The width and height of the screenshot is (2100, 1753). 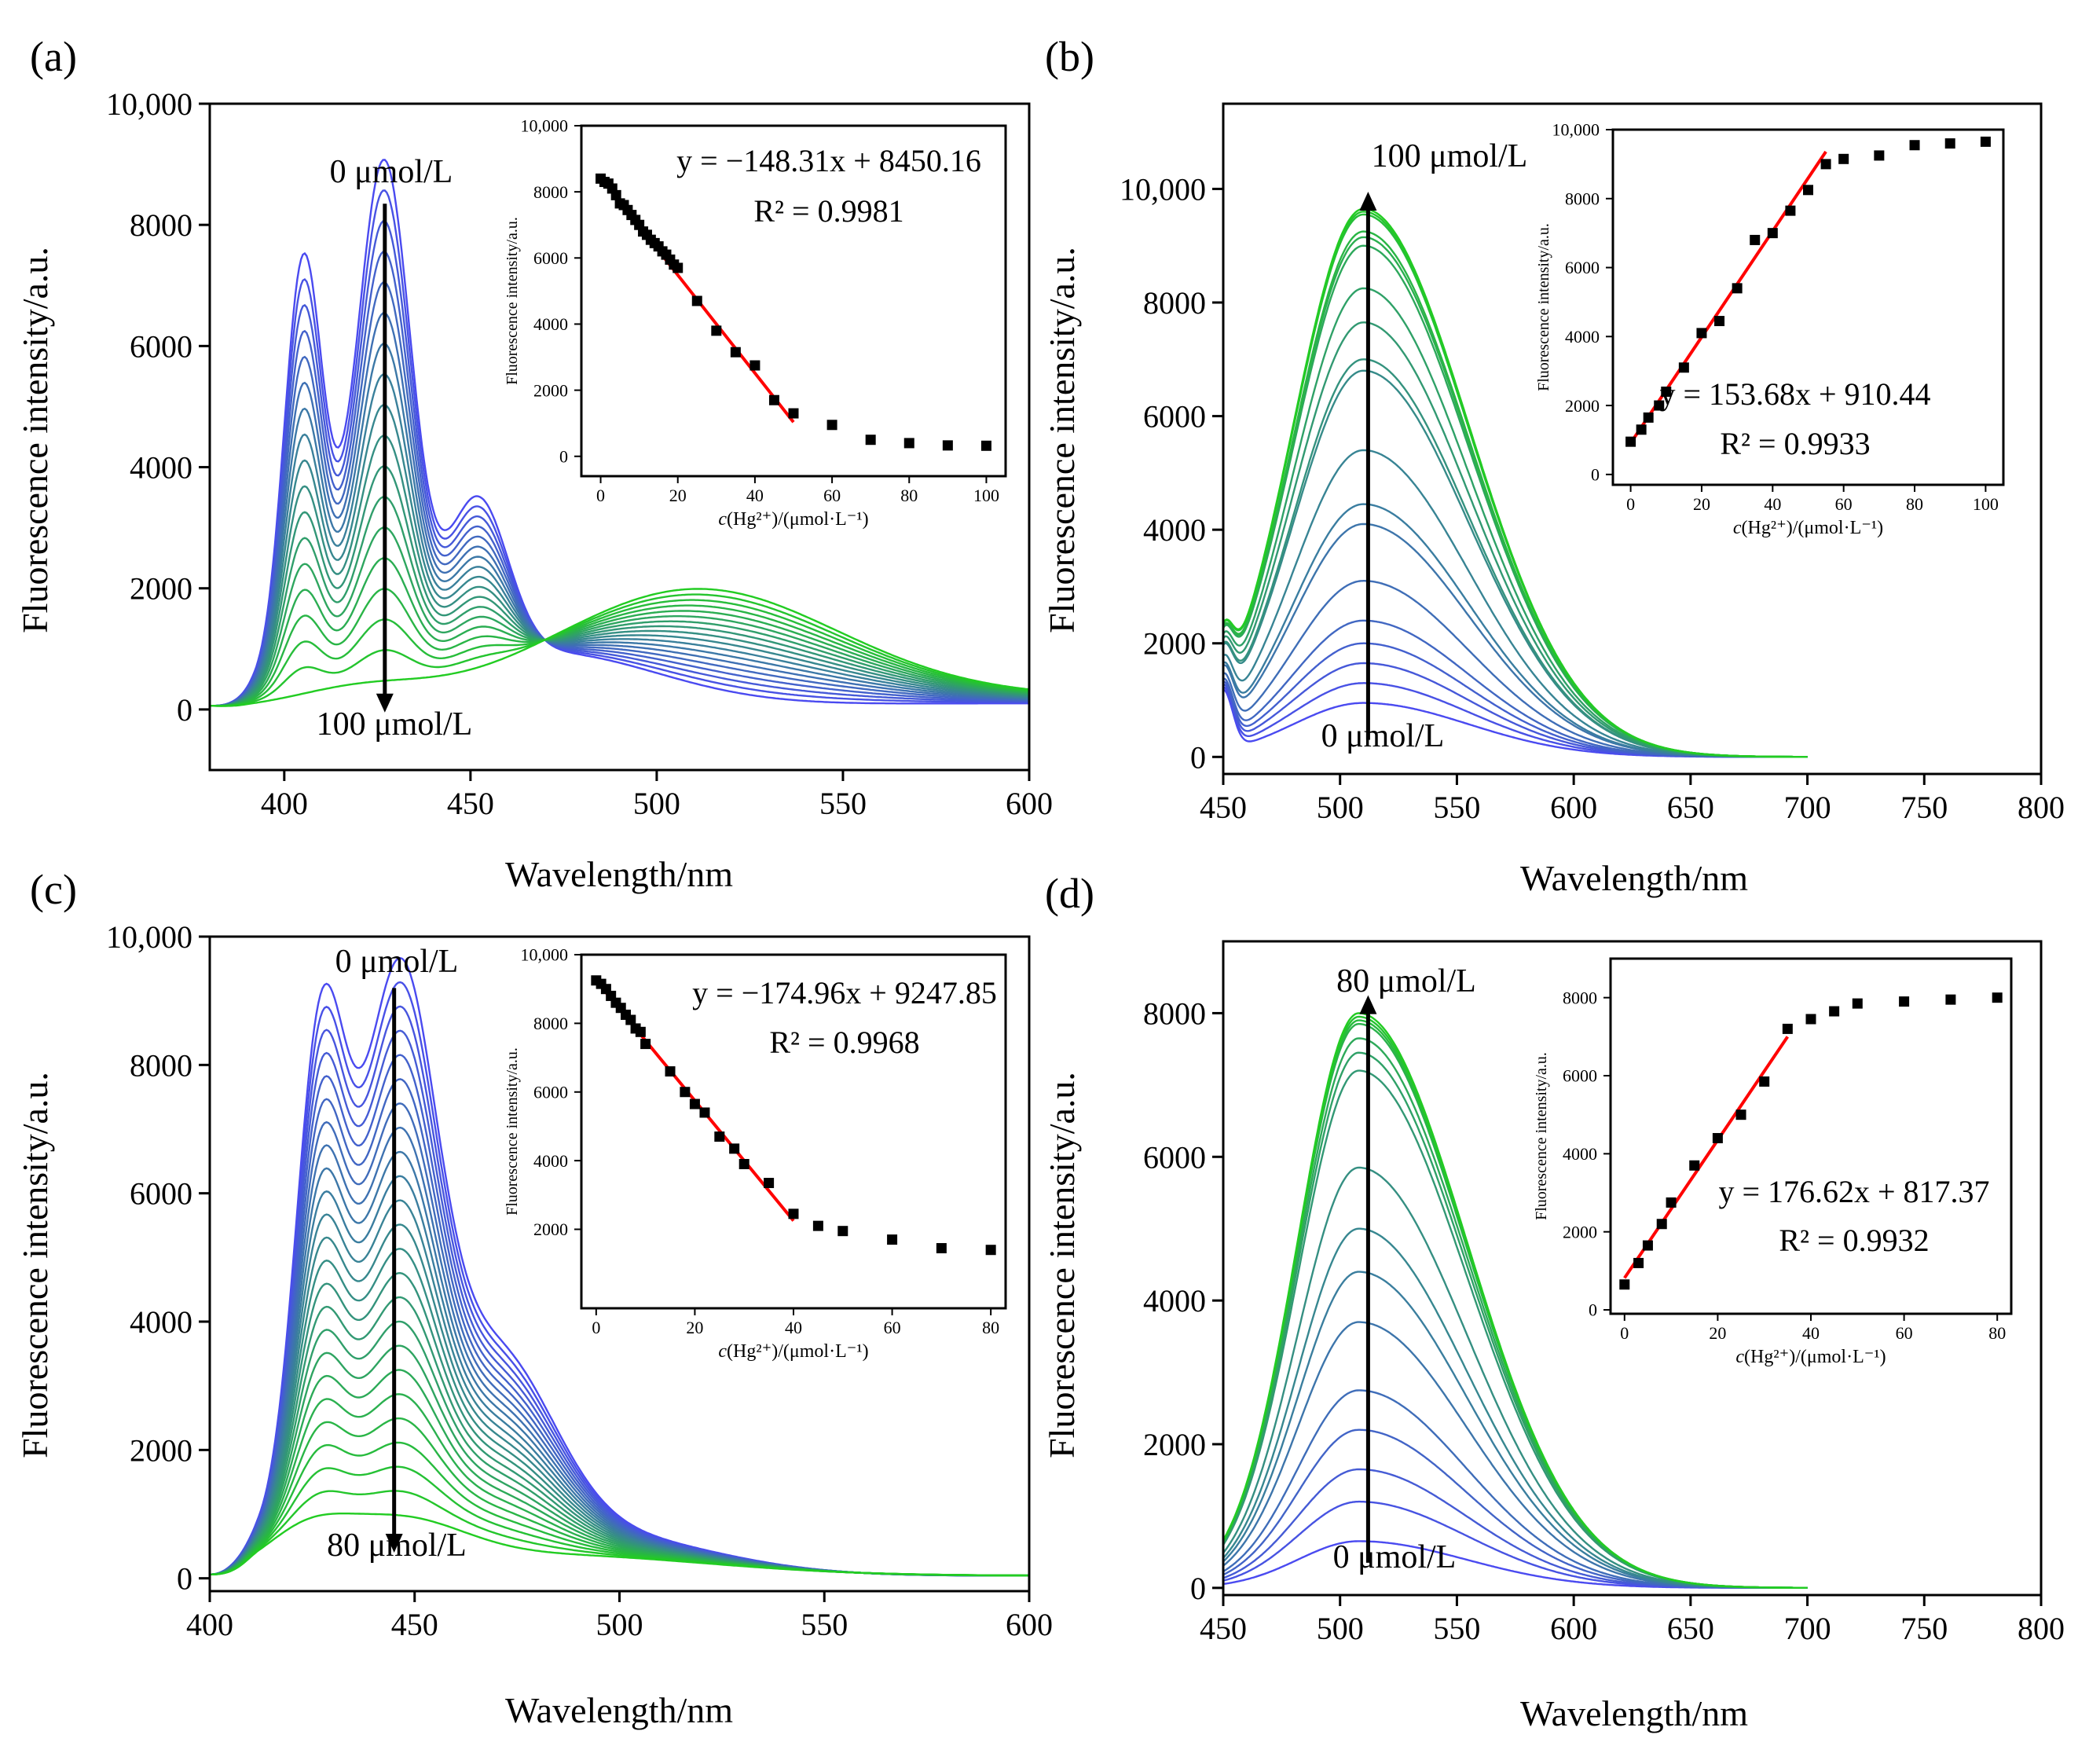 What do you see at coordinates (2041, 1628) in the screenshot?
I see `panel-d-xtick-label: 800` at bounding box center [2041, 1628].